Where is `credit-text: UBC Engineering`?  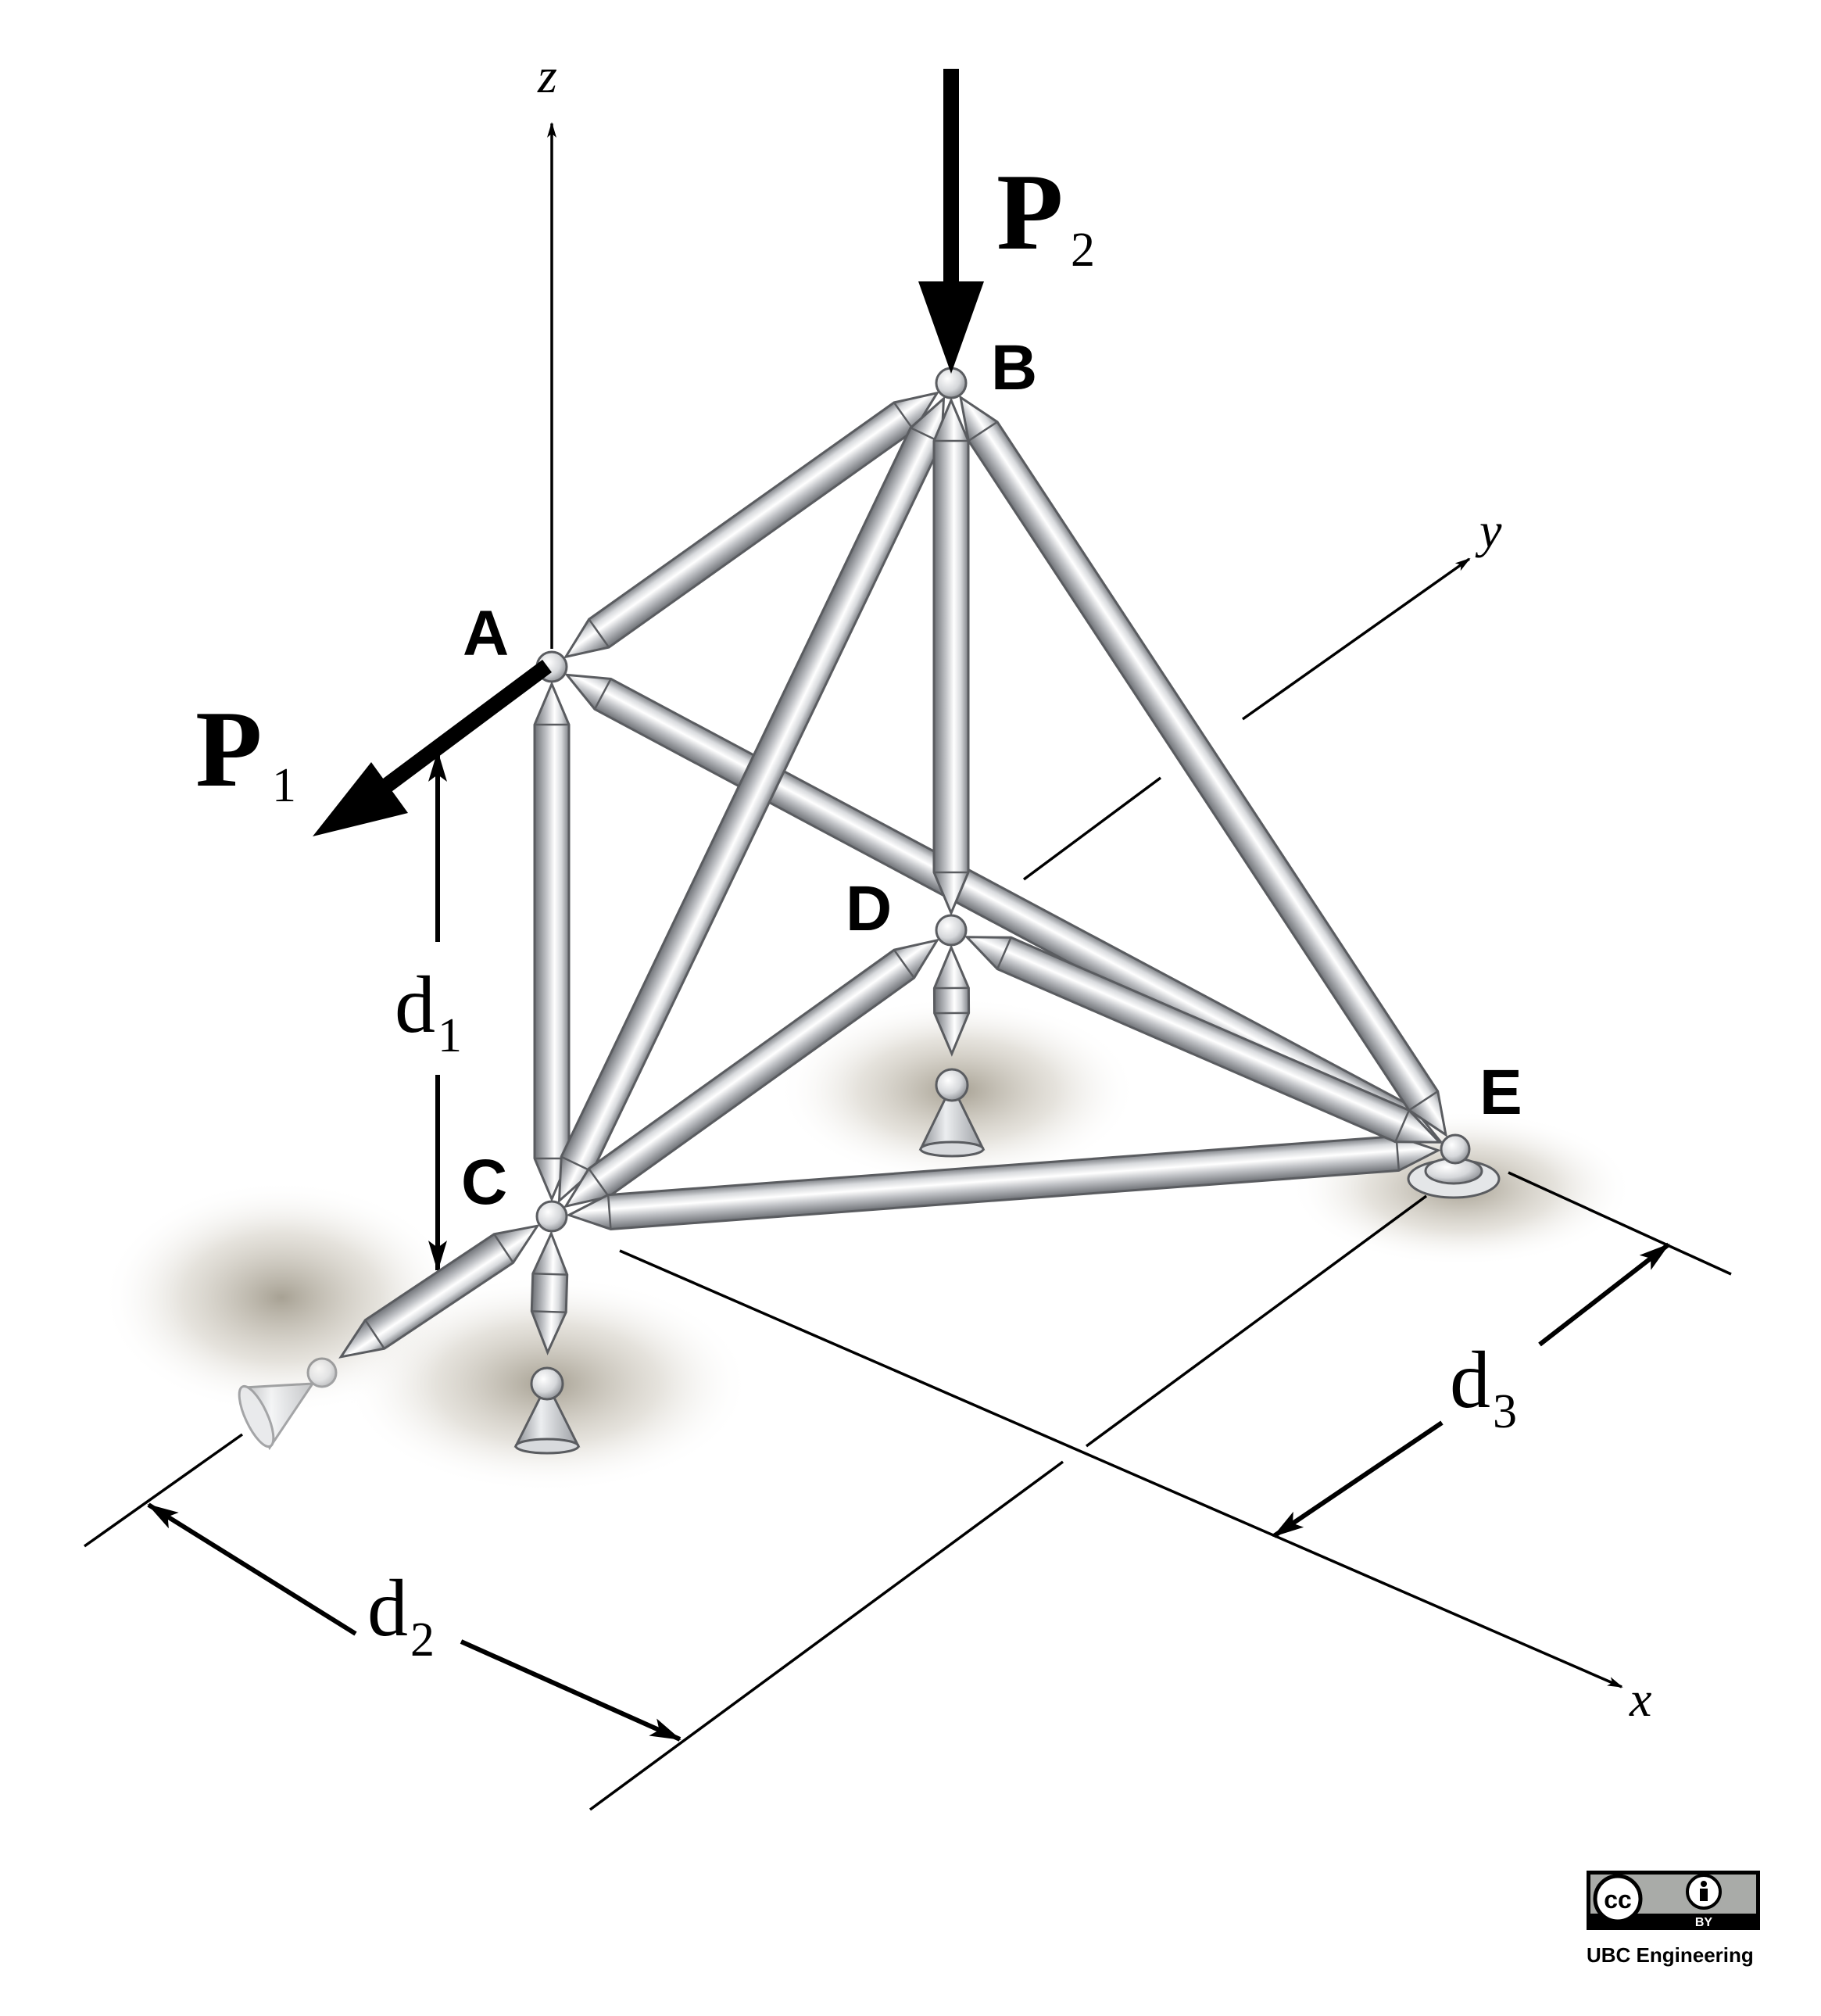
credit-text: UBC Engineering is located at coordinates (1671, 1955).